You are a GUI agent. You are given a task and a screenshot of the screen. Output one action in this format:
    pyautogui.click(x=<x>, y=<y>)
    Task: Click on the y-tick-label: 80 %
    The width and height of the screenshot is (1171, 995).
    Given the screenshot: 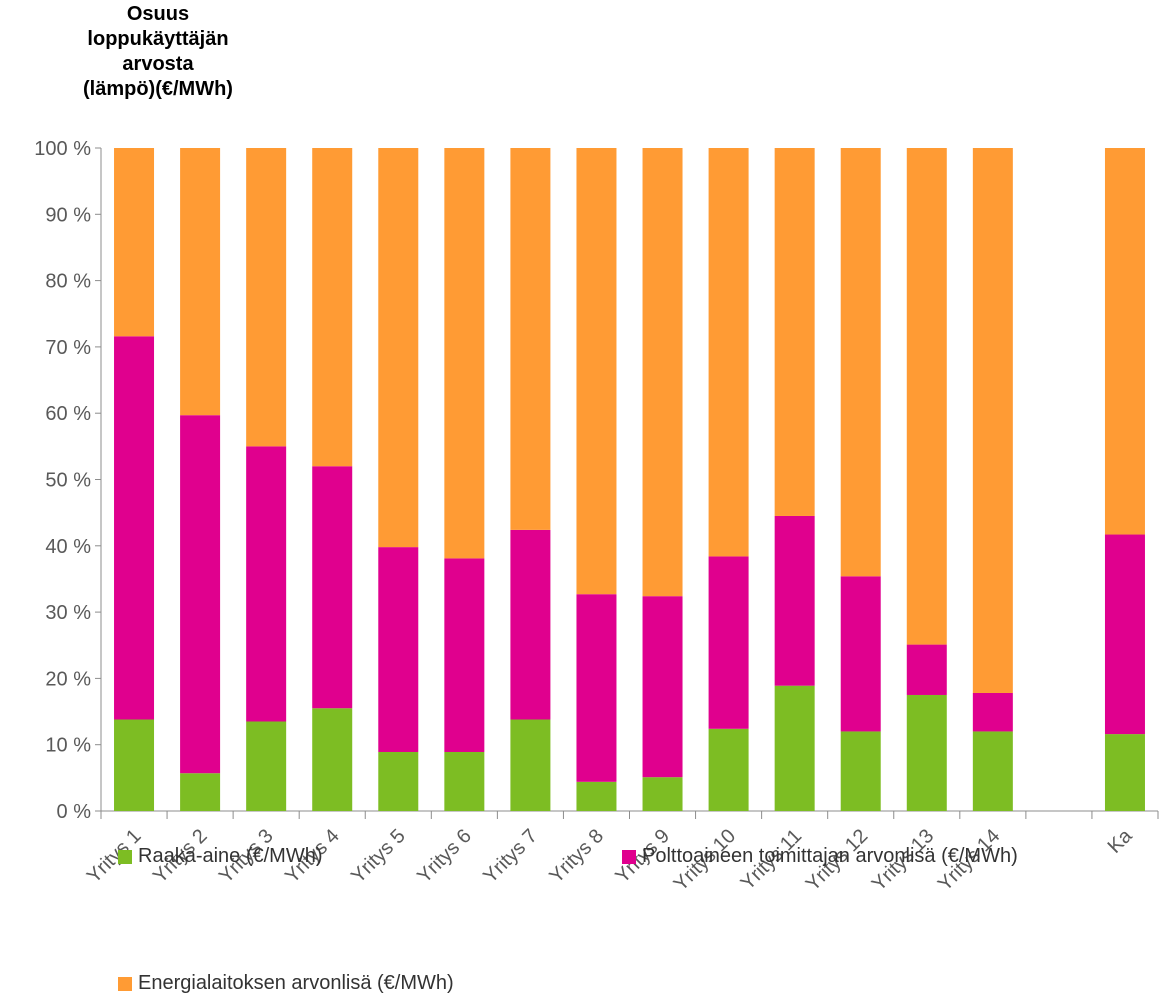 What is the action you would take?
    pyautogui.click(x=68, y=282)
    